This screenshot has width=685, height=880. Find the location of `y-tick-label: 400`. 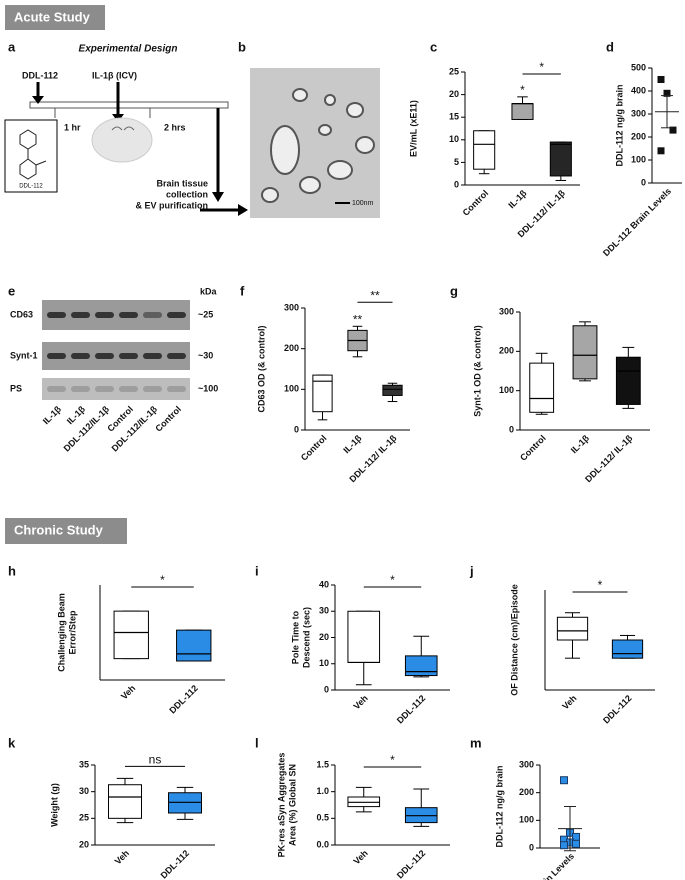

y-tick-label: 400 is located at coordinates (638, 90).